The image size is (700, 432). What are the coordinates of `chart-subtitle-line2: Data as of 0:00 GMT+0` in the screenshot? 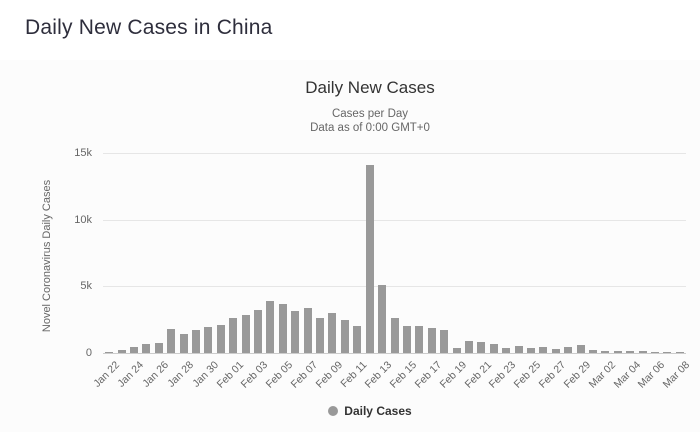 It's located at (370, 127).